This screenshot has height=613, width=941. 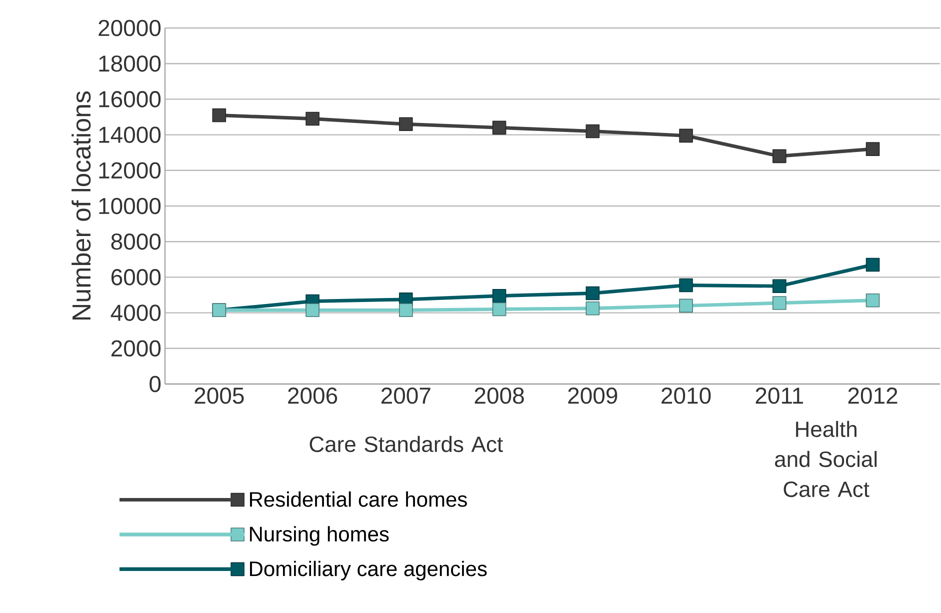 I want to click on x-tick-label: 2005, so click(x=219, y=396).